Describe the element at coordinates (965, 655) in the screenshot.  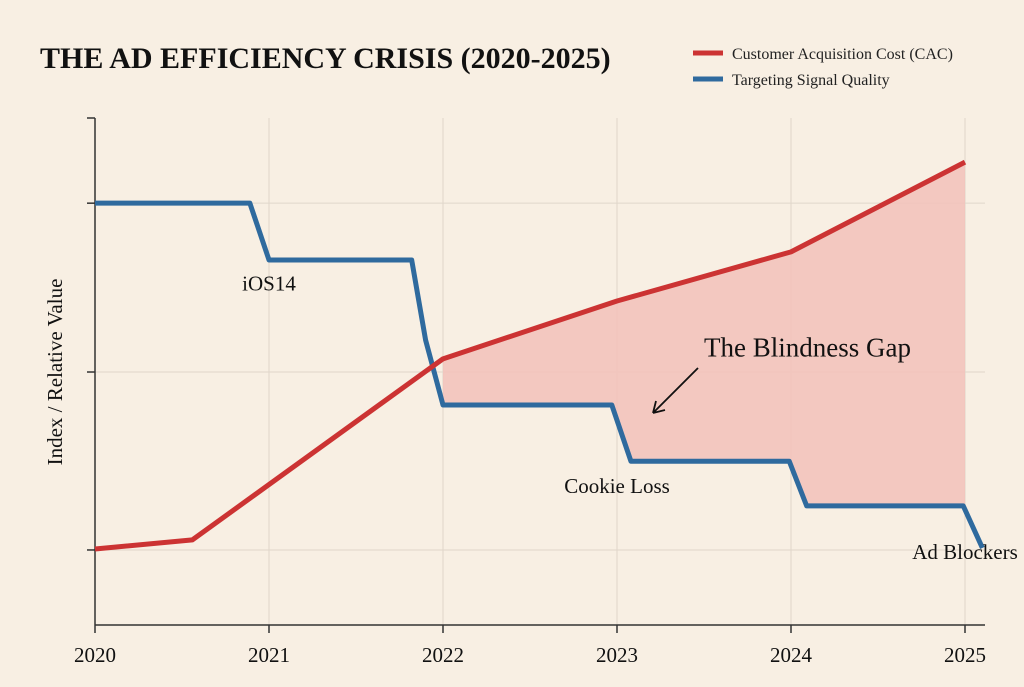
I see `x-tick-label: 2025` at that location.